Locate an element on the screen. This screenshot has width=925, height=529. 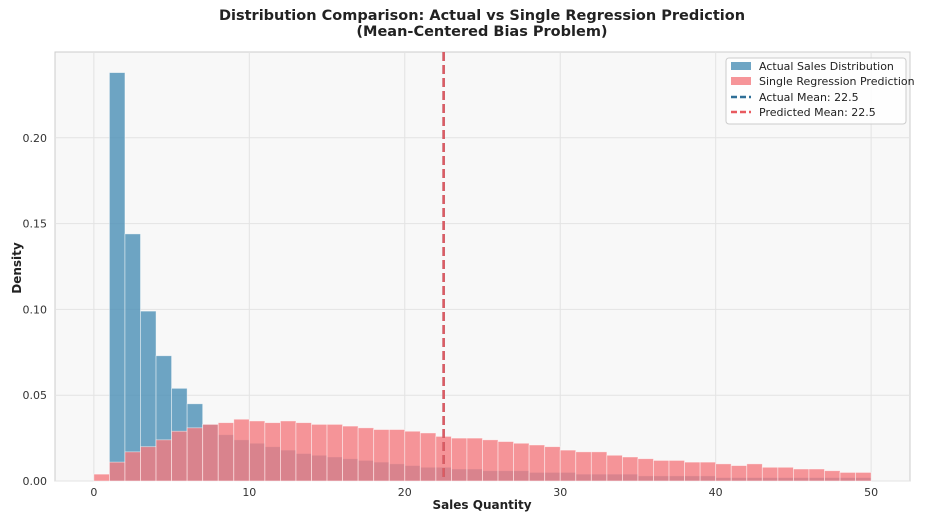
legend-swatch-actual-sales is located at coordinates (741, 66).